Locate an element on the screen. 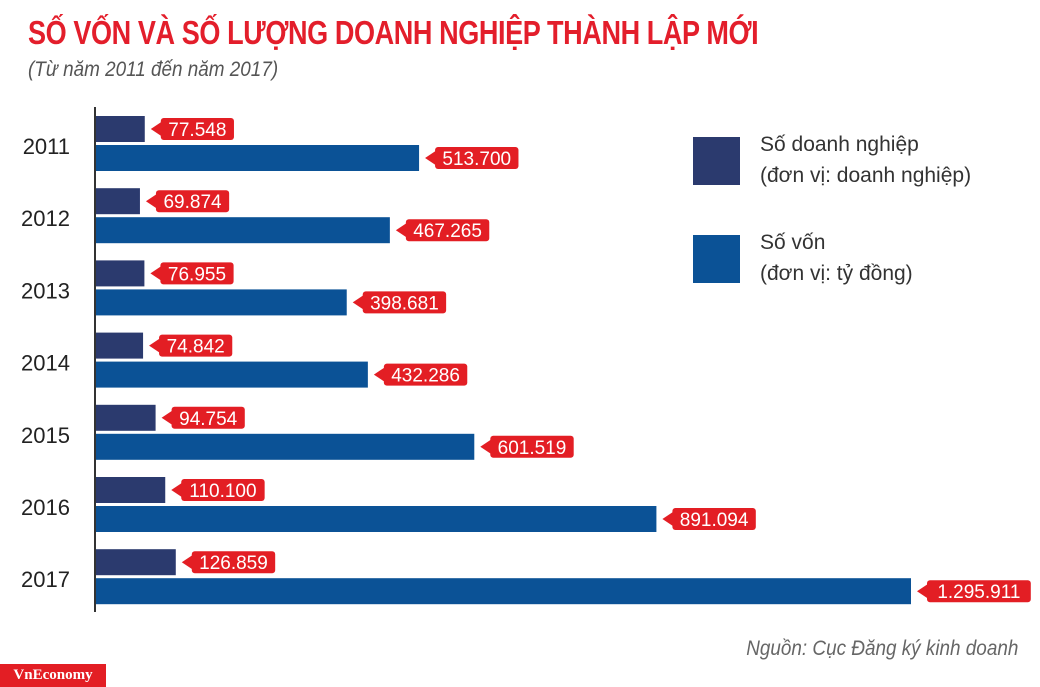 This screenshot has width=1040, height=687. data-label: 432.286 is located at coordinates (425, 376).